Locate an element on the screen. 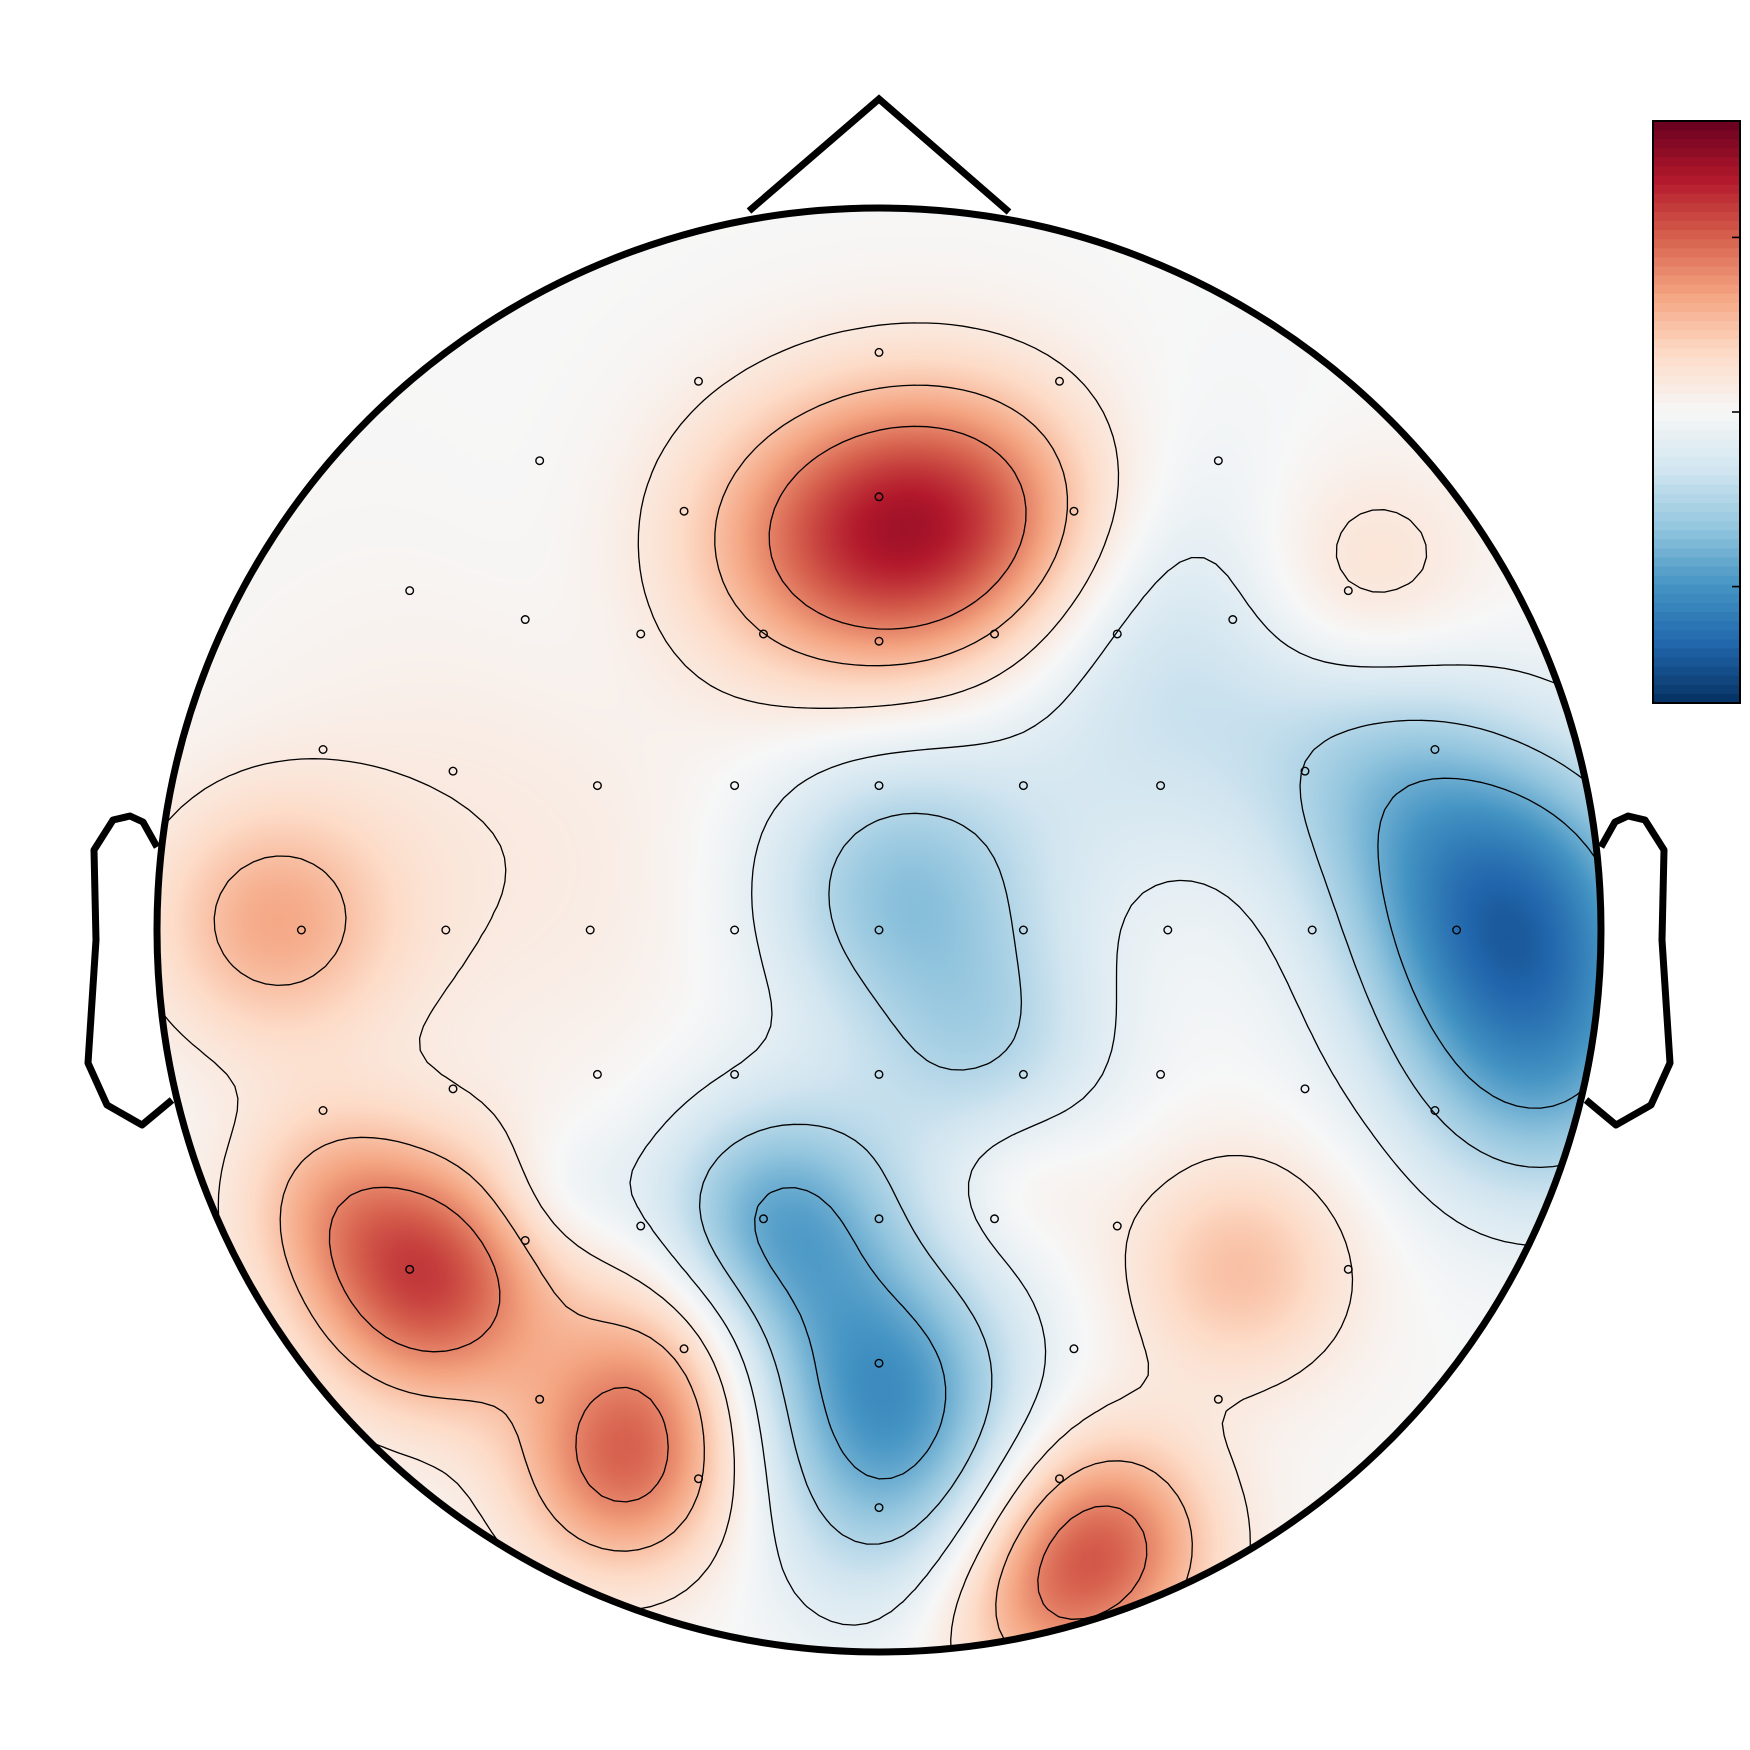 The image size is (1750, 1750). colorbar is located at coordinates (1696, 412).